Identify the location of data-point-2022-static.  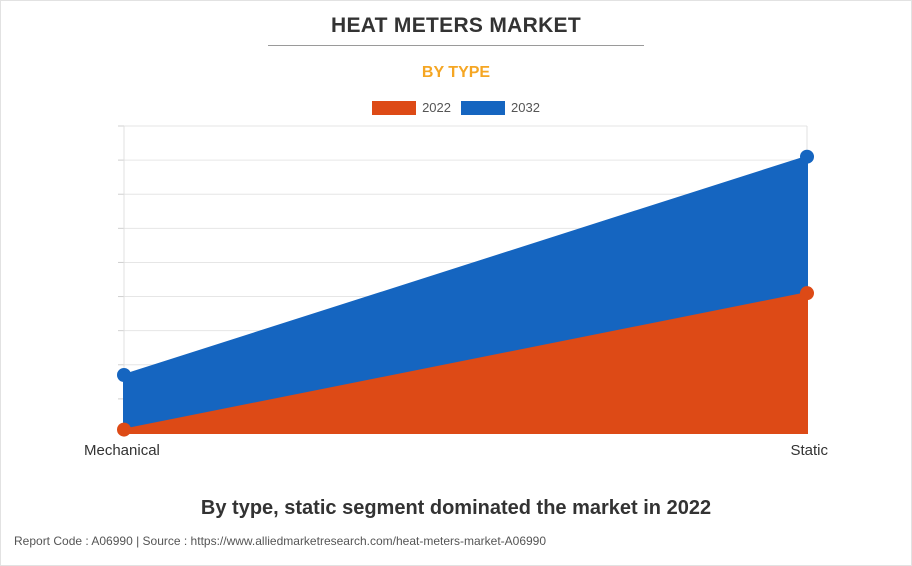
(807, 293).